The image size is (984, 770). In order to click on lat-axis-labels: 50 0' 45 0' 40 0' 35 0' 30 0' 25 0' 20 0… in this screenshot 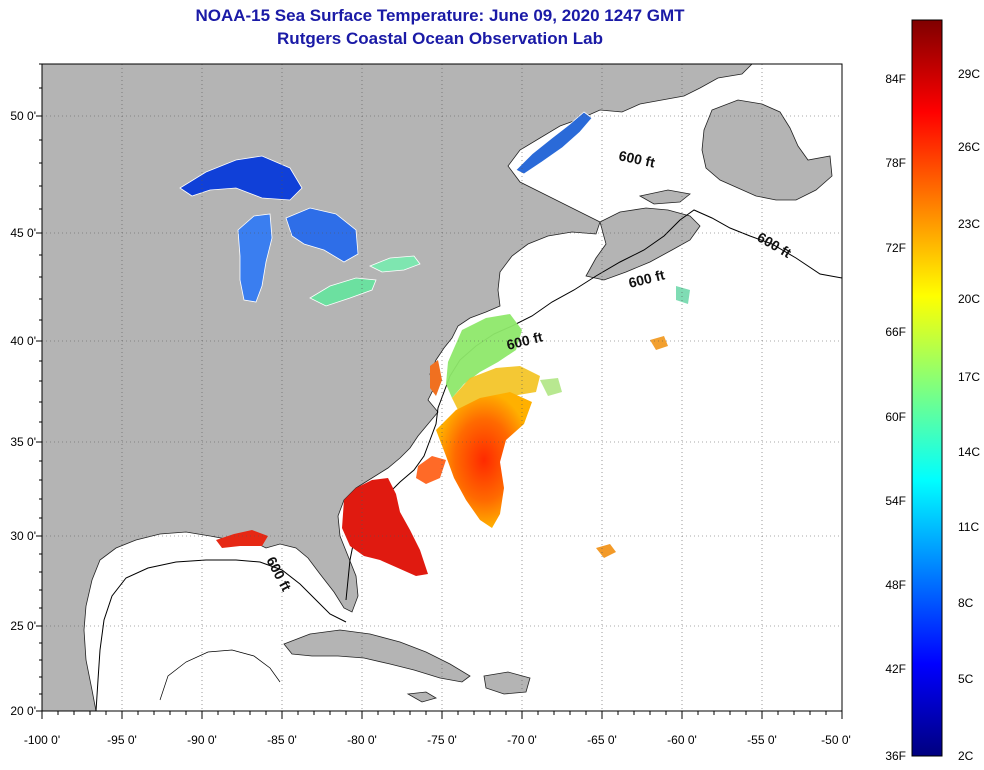, I will do `click(23, 413)`.